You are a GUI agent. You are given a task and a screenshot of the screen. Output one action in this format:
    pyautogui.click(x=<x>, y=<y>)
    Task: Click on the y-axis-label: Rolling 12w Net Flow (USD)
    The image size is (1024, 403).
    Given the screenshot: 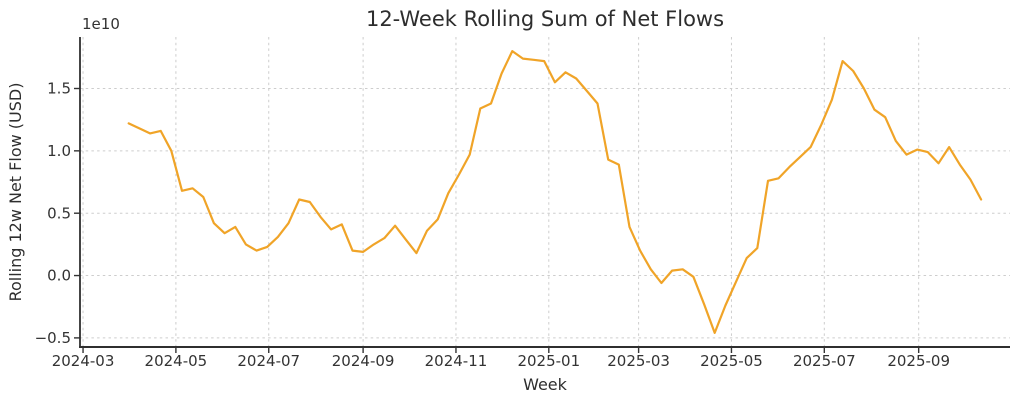 What is the action you would take?
    pyautogui.click(x=15, y=192)
    